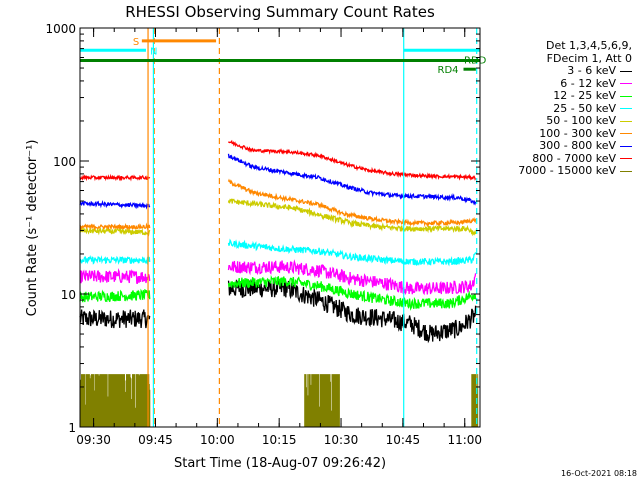 The image size is (640, 480). Describe the element at coordinates (556, 71) in the screenshot. I see `legend-entry: 3 - 6 keV` at that location.